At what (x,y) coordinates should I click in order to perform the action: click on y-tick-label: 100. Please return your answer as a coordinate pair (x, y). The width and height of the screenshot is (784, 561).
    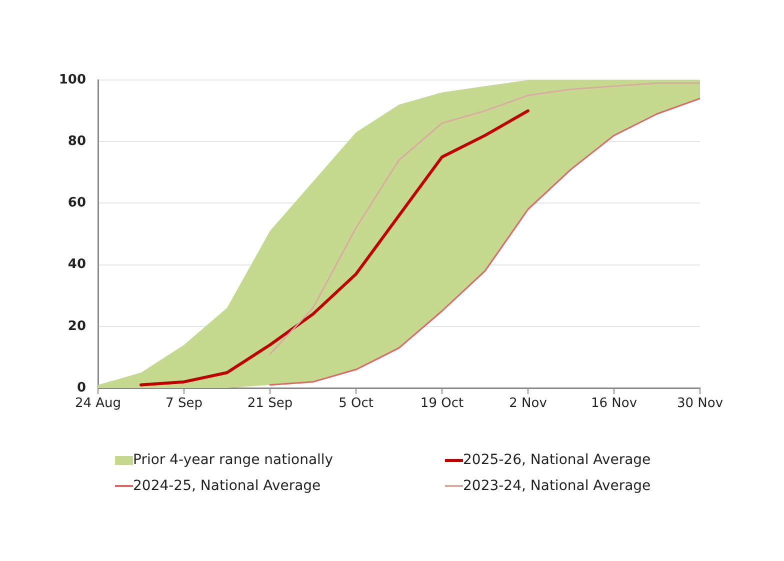
    Looking at the image, I should click on (72, 80).